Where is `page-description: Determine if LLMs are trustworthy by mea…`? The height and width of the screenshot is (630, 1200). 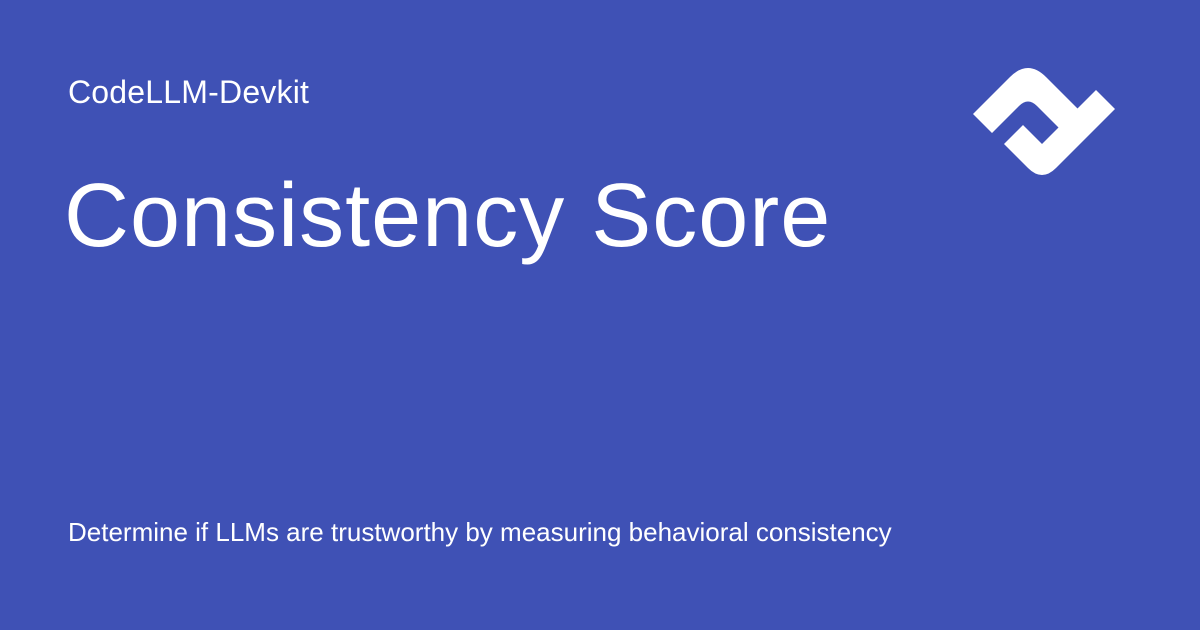
page-description: Determine if LLMs are trustworthy by mea… is located at coordinates (480, 532).